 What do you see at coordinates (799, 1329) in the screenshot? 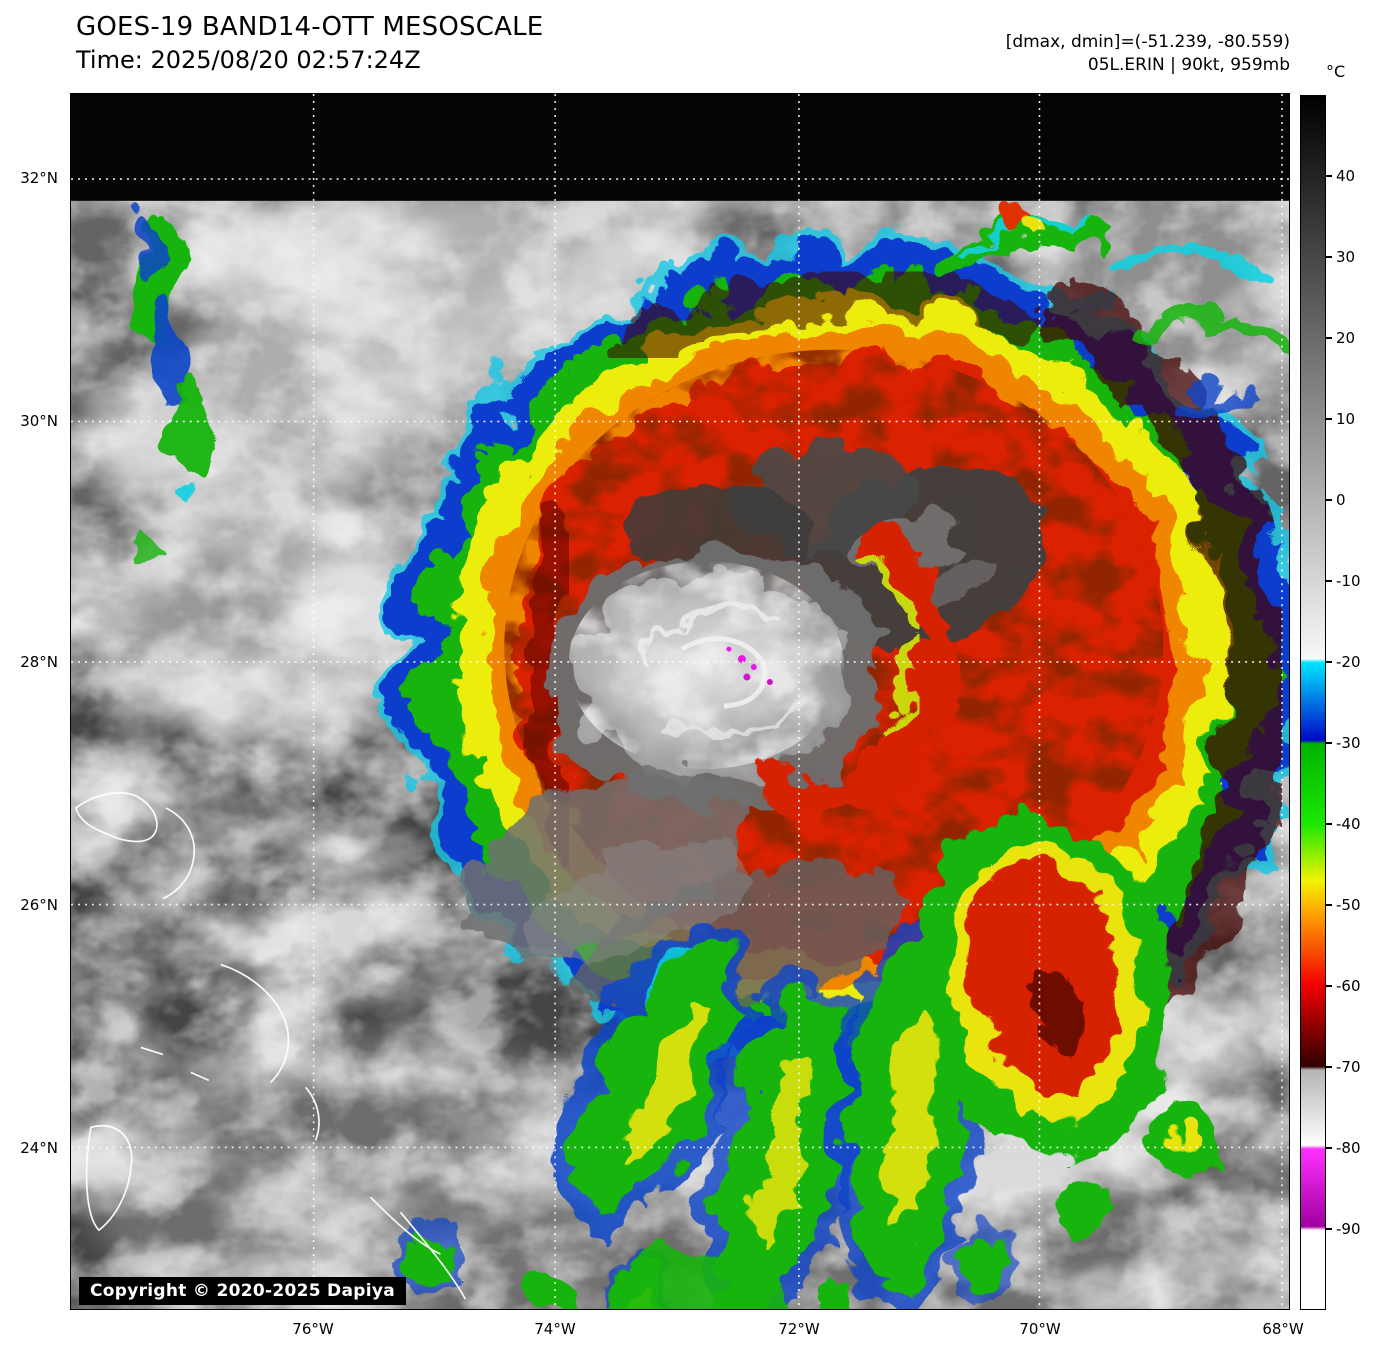
I see `lon-tick-label: 72°W` at bounding box center [799, 1329].